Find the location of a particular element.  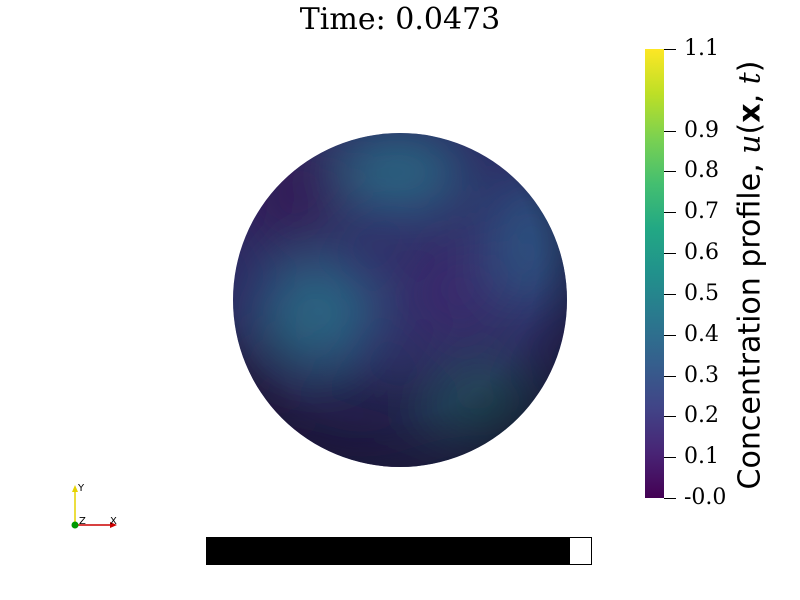

progress-bar is located at coordinates (399, 551).